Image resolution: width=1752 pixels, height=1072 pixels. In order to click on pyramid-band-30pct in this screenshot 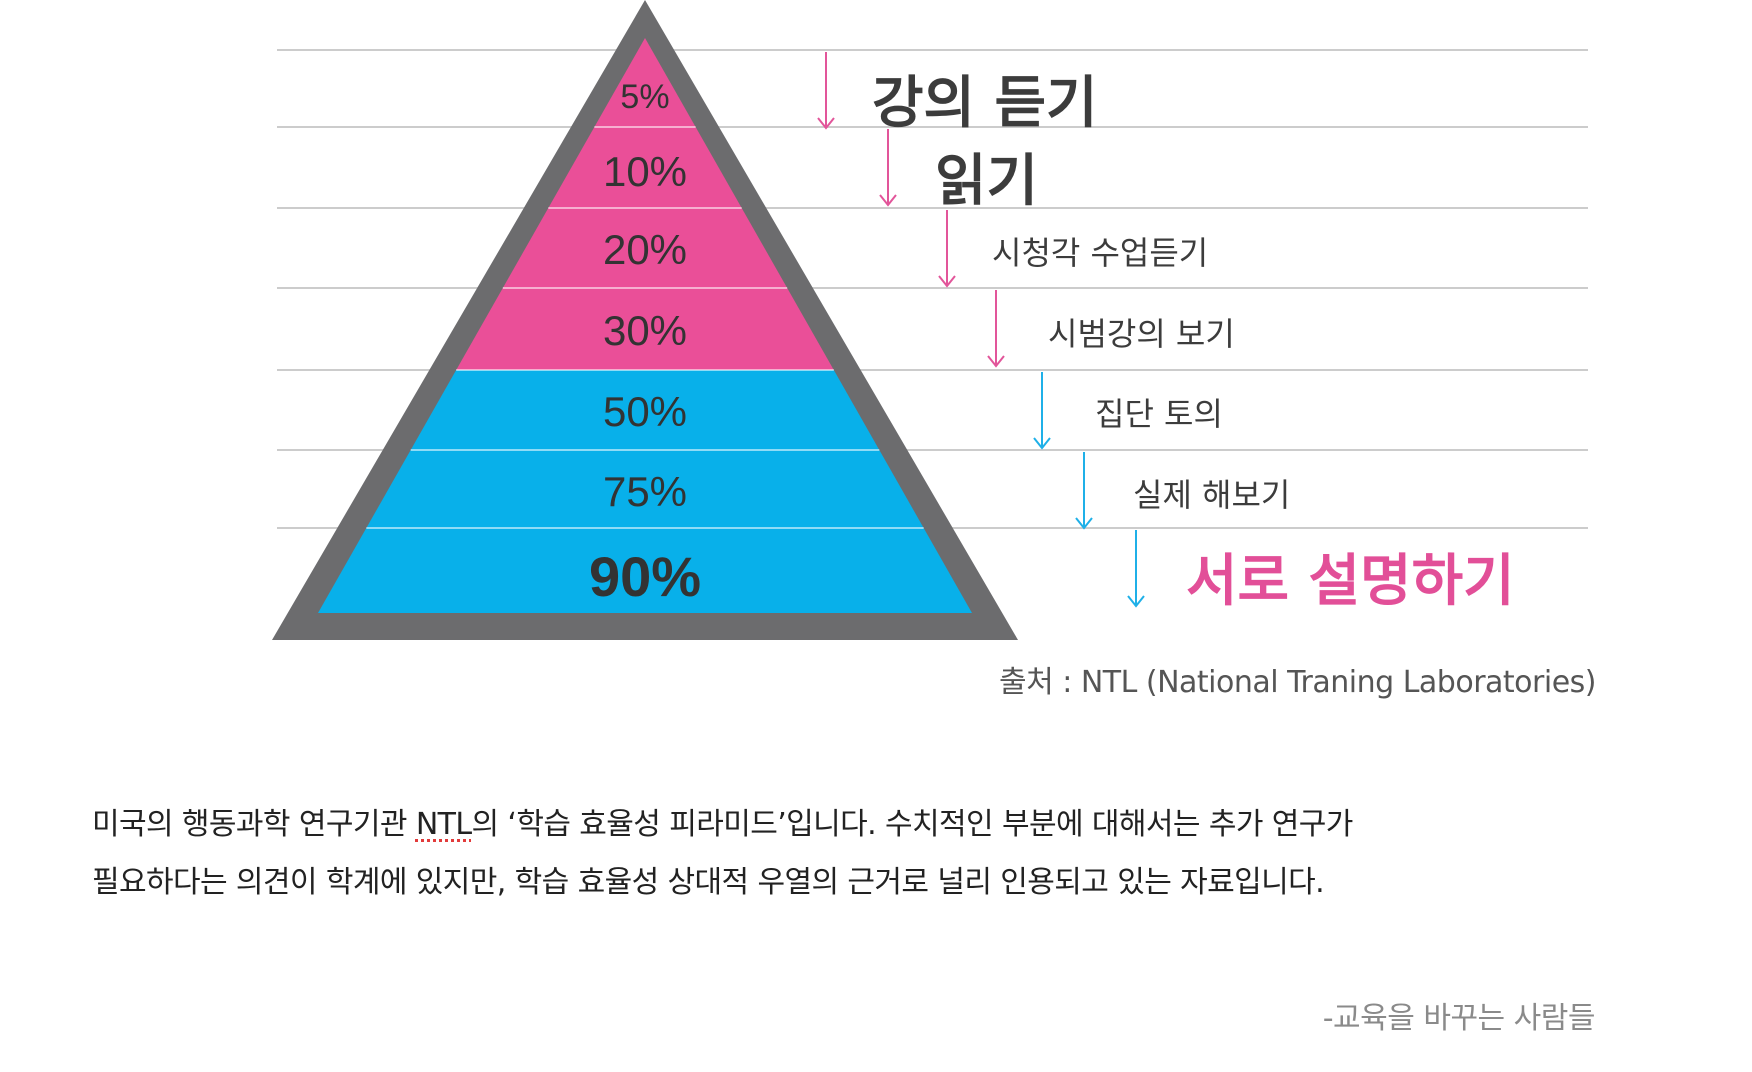, I will do `click(645, 329)`.